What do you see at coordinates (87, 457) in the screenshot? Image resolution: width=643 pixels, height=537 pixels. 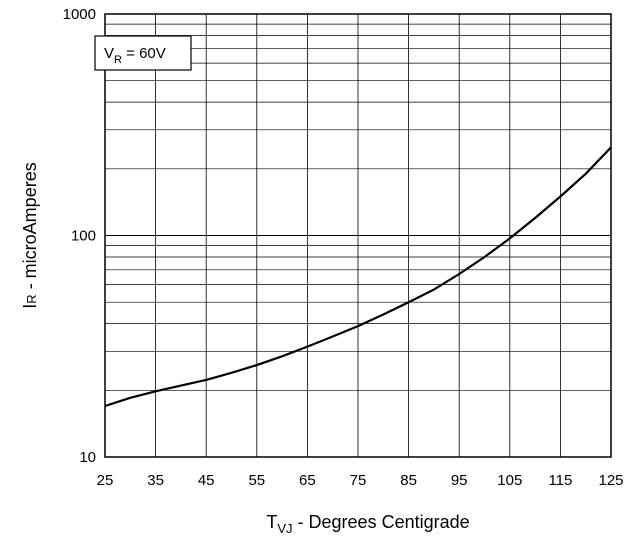 I see `y-tick-label: 10` at bounding box center [87, 457].